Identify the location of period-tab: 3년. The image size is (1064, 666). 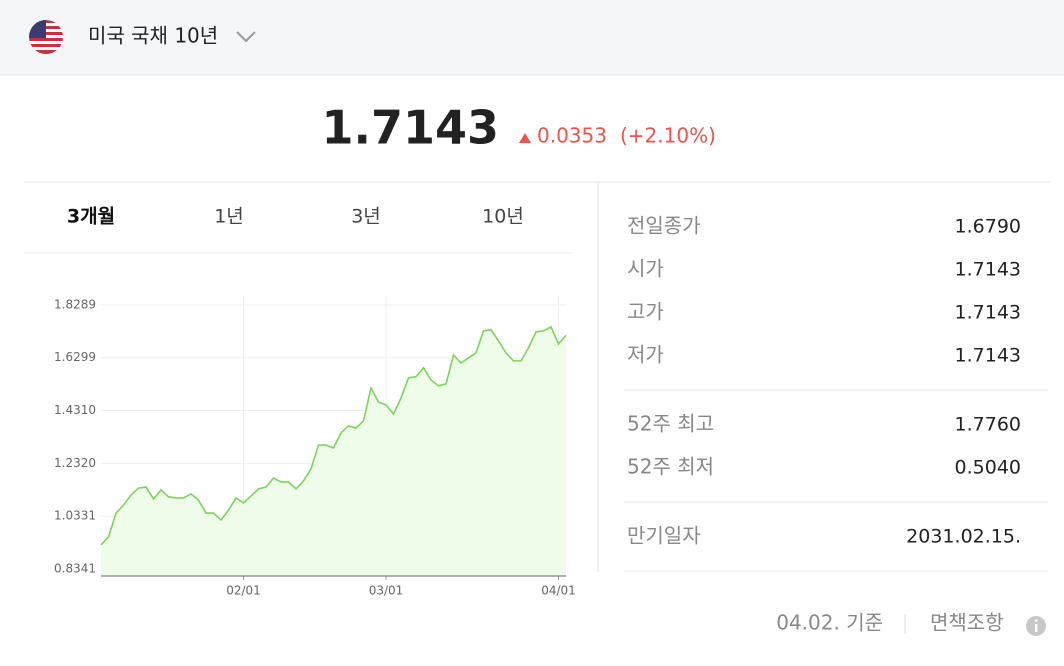
(366, 217).